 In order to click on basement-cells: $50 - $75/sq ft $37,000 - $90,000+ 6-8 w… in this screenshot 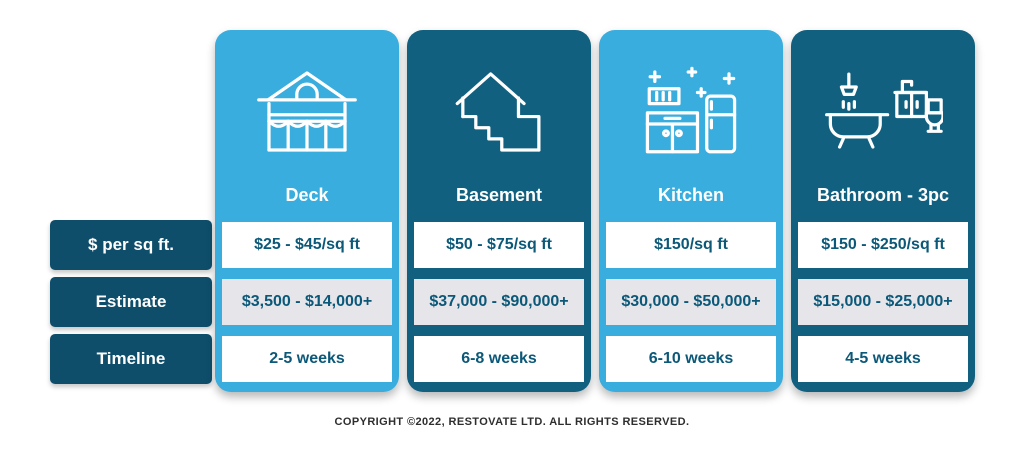, I will do `click(499, 299)`.